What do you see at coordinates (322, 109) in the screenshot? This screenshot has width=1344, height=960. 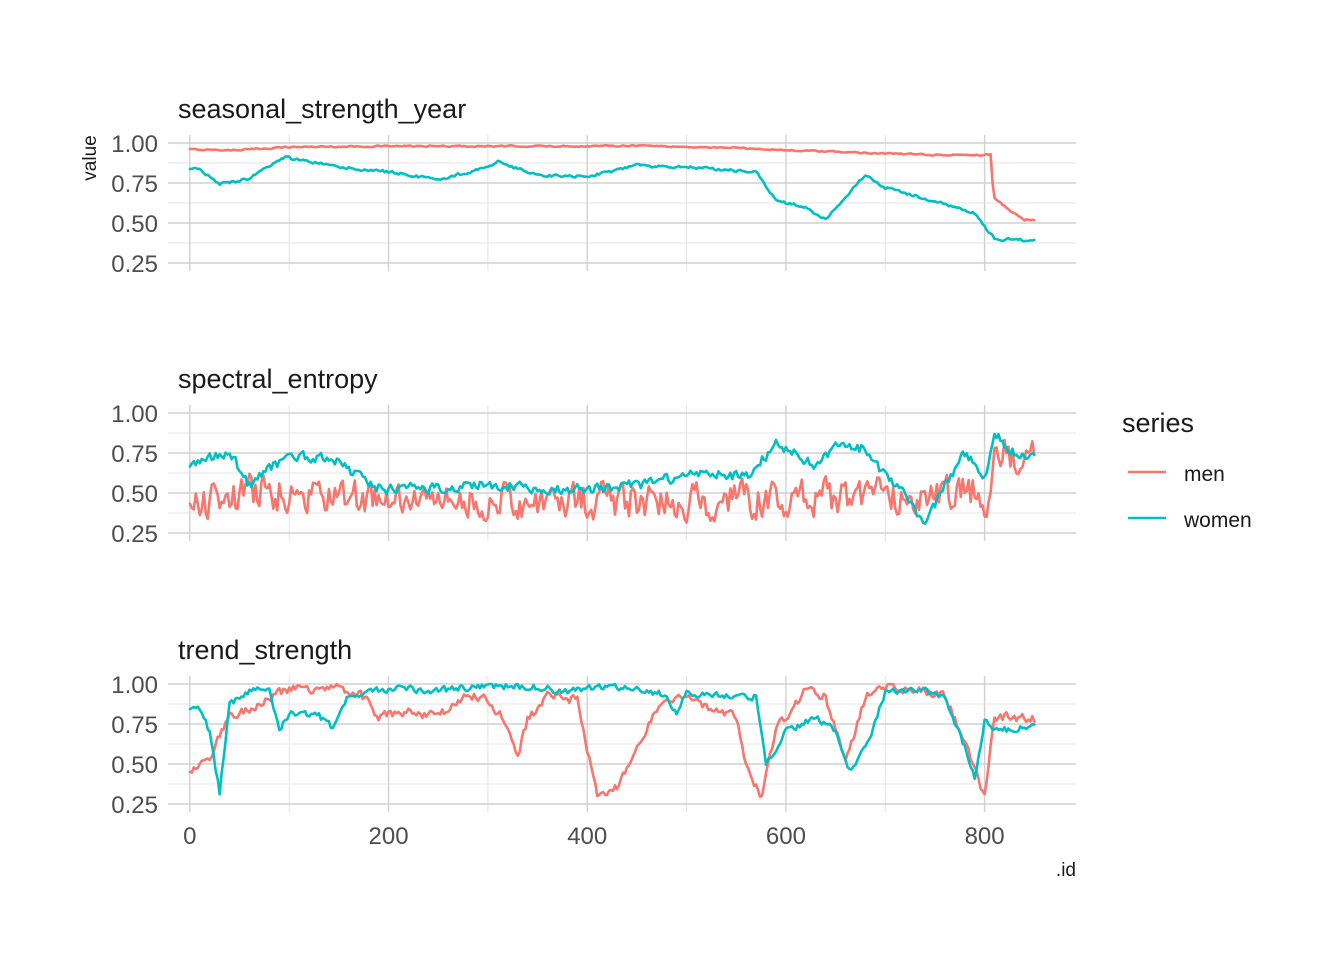 I see `facet-title: seasonal_strength_year` at bounding box center [322, 109].